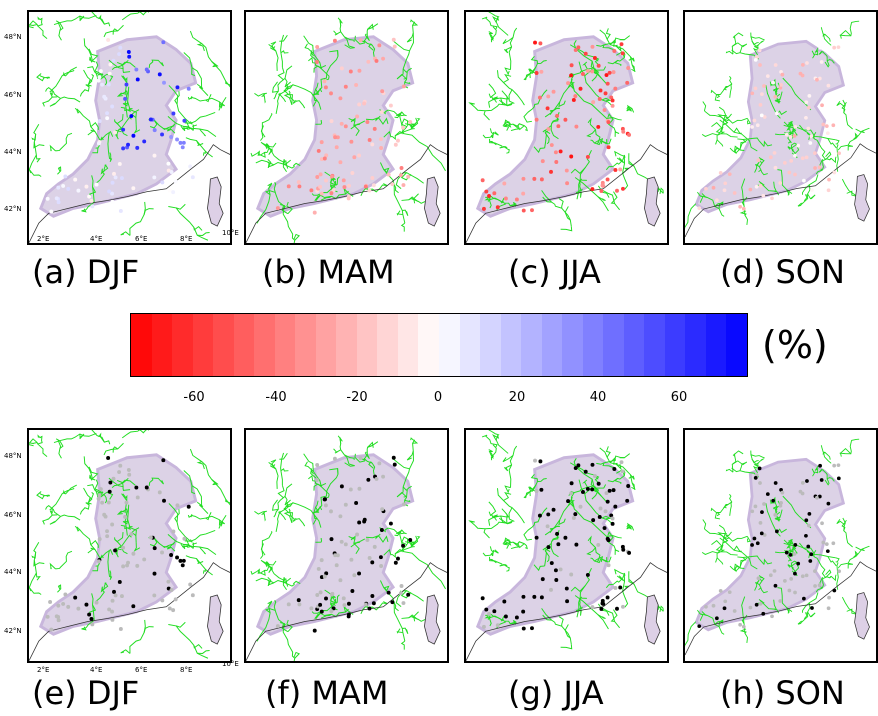 The height and width of the screenshot is (716, 878). What do you see at coordinates (566, 545) in the screenshot?
I see `map-panel-g` at bounding box center [566, 545].